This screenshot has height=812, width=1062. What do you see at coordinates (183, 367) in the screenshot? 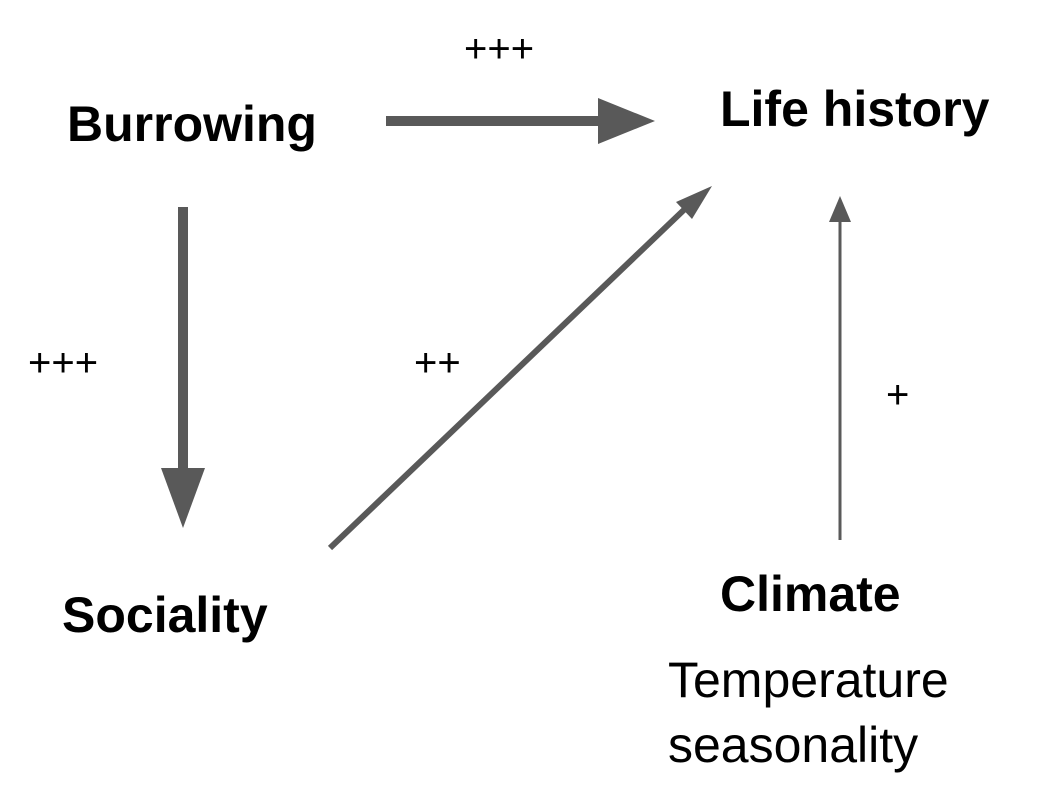
I see `edge-burrowing-to-sociality` at bounding box center [183, 367].